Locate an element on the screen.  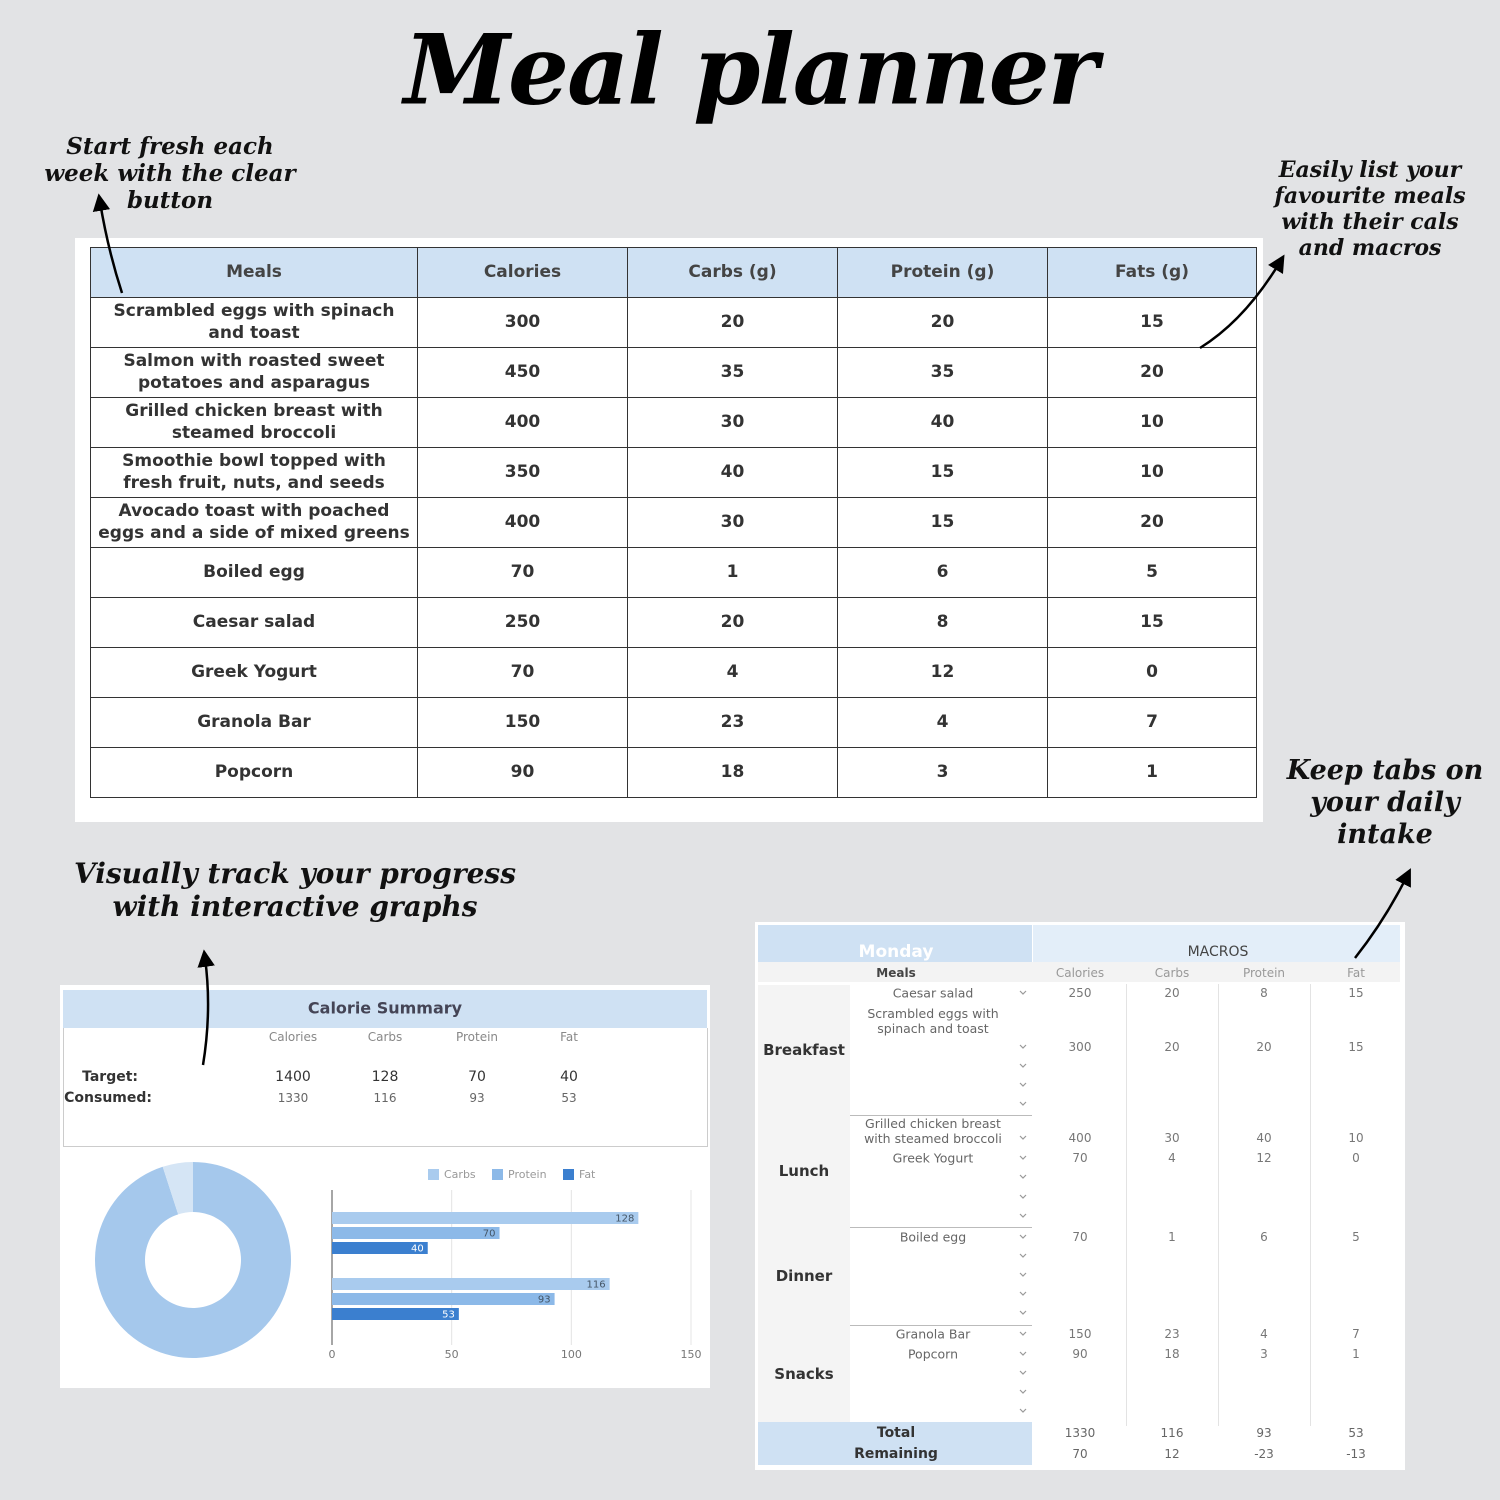
day-value: 5 is located at coordinates (1356, 1237).